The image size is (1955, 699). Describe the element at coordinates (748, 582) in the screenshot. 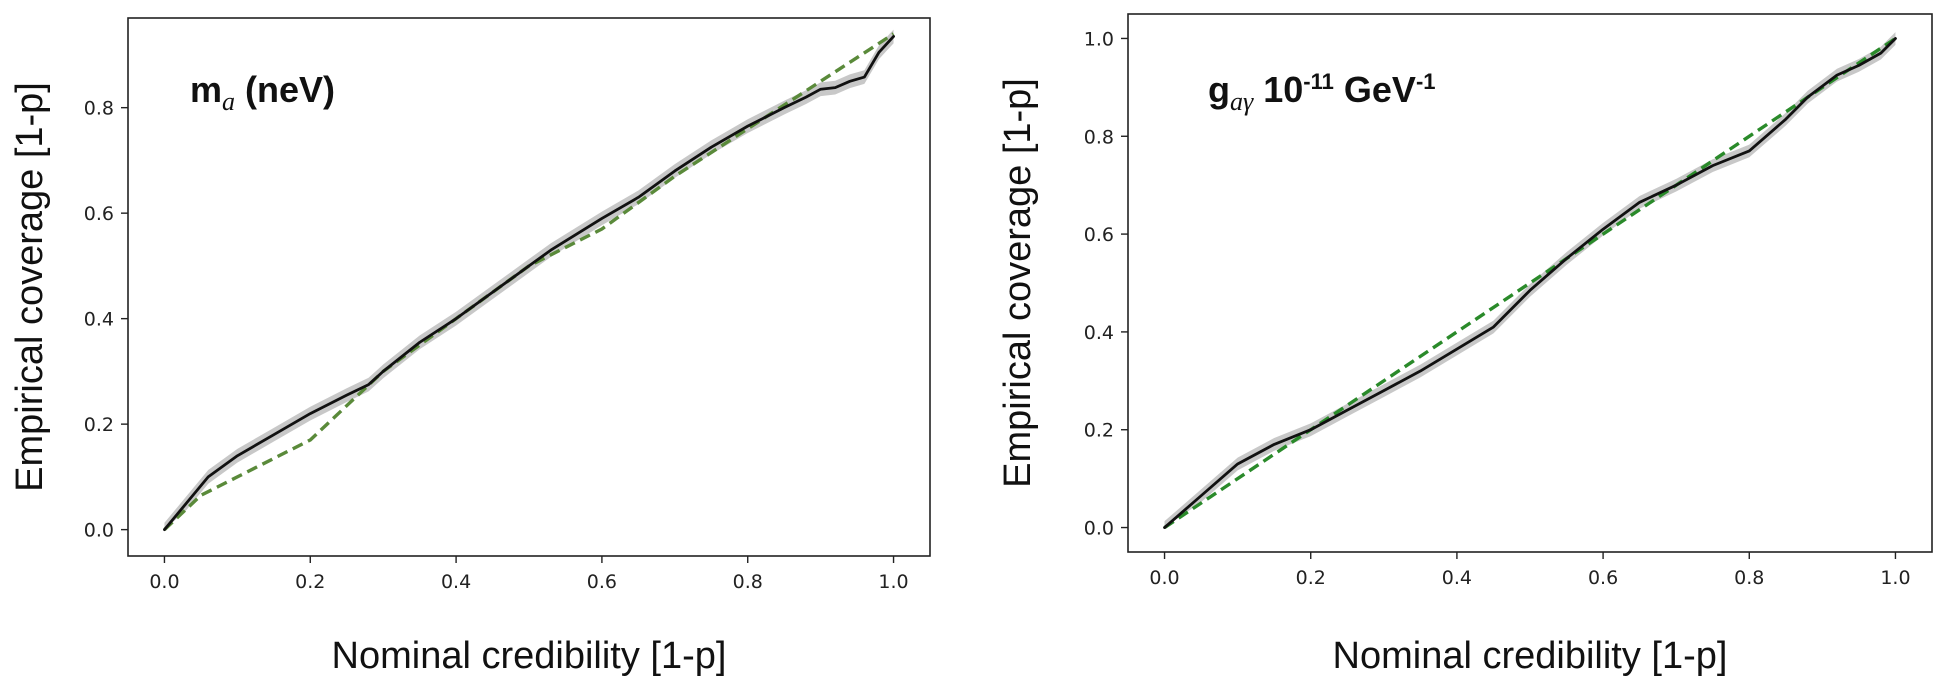

I see `mass-x-tick-label: 0.8` at that location.